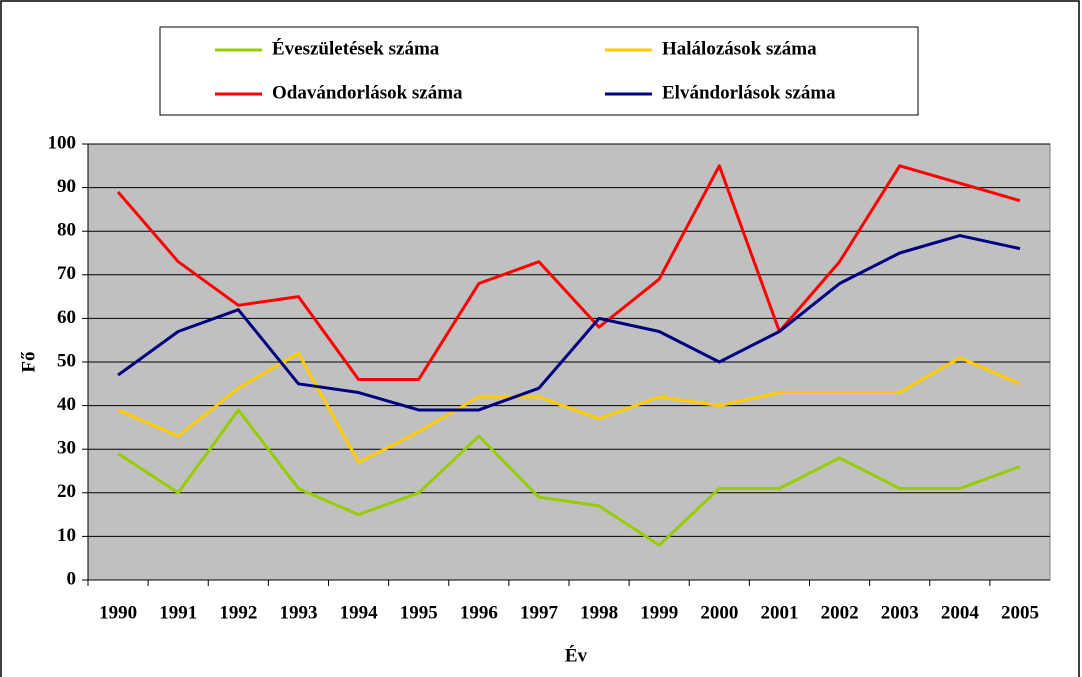 Image resolution: width=1082 pixels, height=677 pixels. What do you see at coordinates (659, 612) in the screenshot?
I see `x-tick-label: 1999` at bounding box center [659, 612].